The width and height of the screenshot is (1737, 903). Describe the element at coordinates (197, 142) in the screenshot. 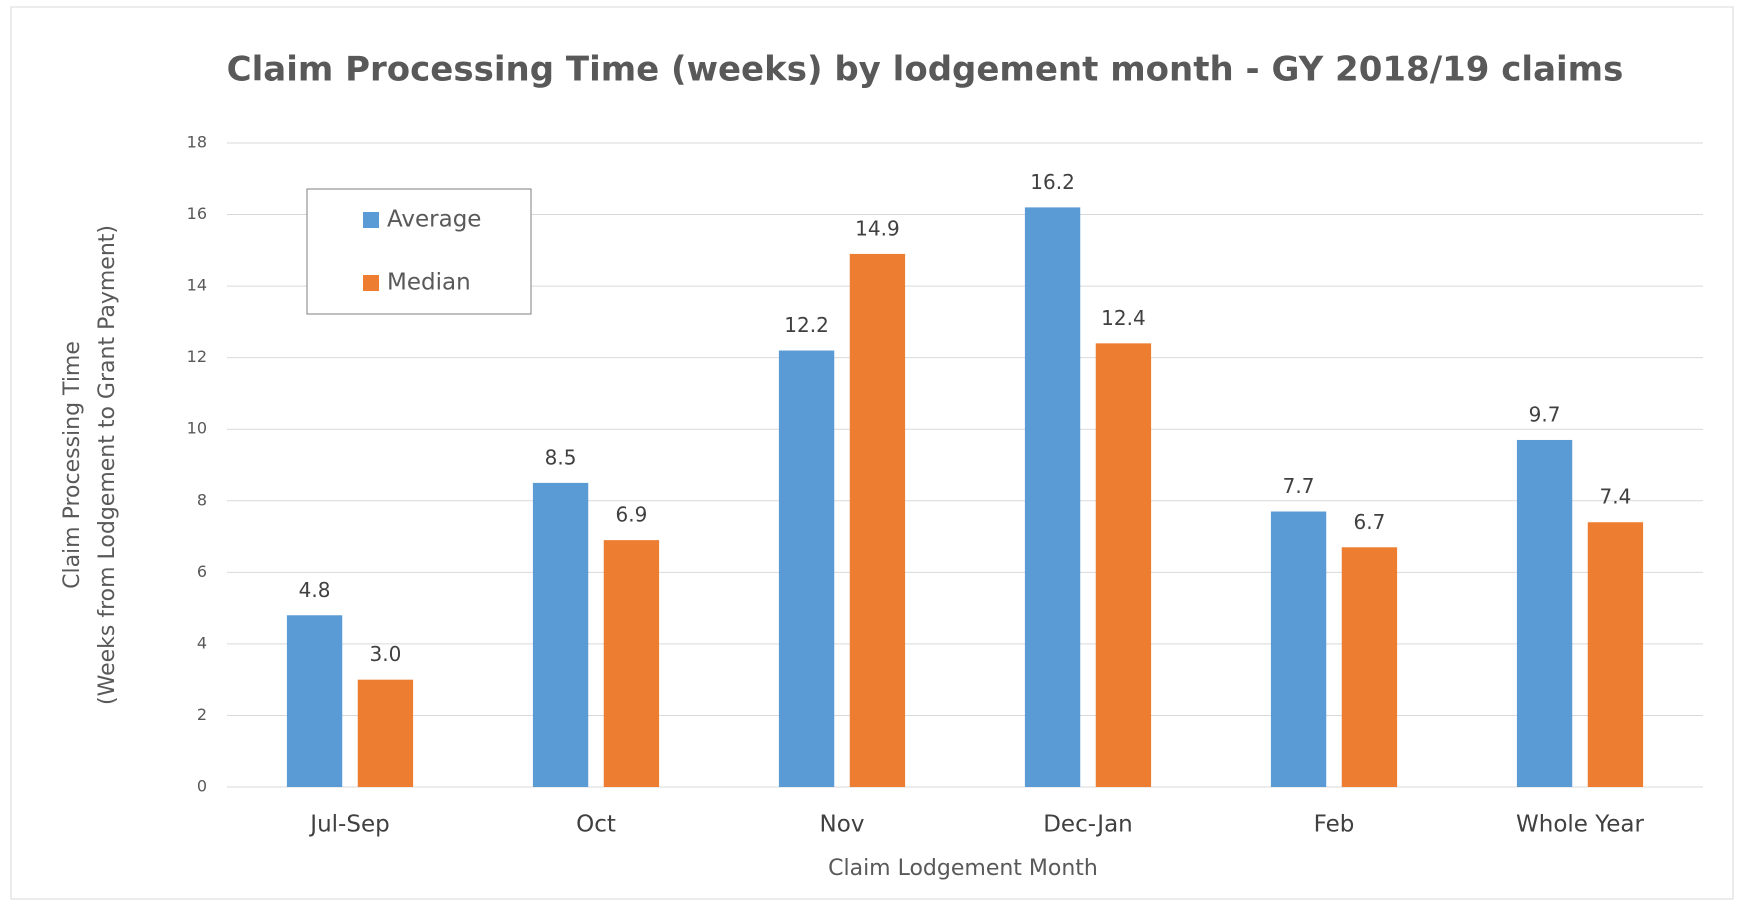

I see `y-tick-label: 18` at that location.